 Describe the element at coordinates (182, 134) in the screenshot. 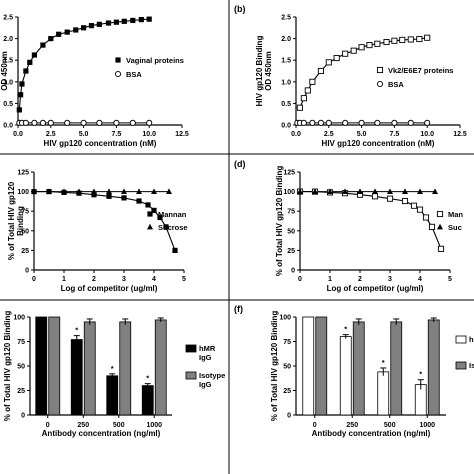

I see `x-tick-label: 12.5` at that location.